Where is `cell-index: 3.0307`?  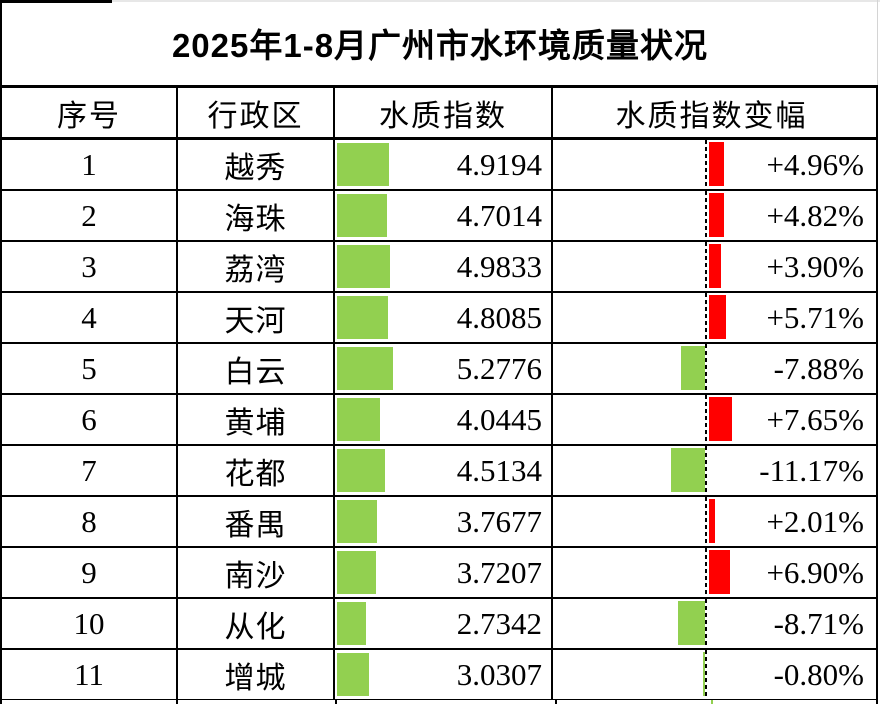 cell-index: 3.0307 is located at coordinates (444, 674).